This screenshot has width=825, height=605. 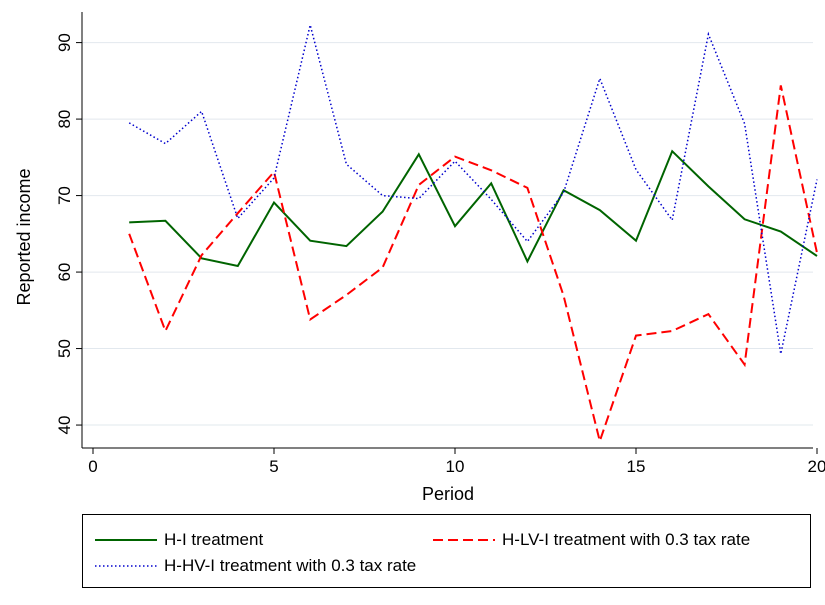 I want to click on legend-item-h-lv-i: H-LV-I treatment with 0.3 tax rate, so click(x=591, y=540).